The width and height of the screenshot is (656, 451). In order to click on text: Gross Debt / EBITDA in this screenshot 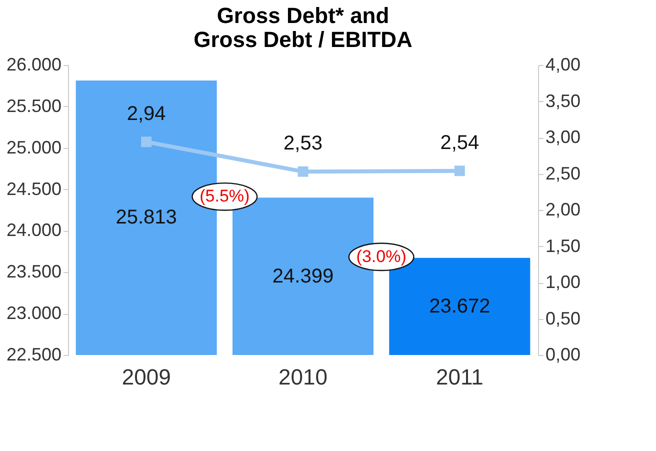, I will do `click(303, 39)`.